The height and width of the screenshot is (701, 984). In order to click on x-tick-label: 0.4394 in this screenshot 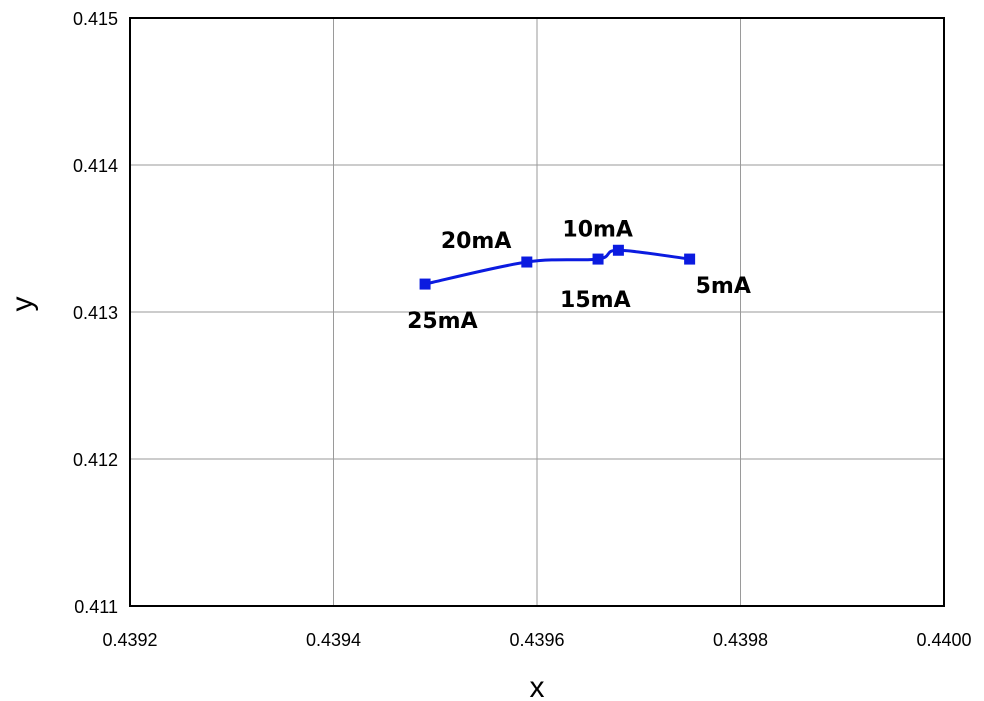, I will do `click(333, 640)`.